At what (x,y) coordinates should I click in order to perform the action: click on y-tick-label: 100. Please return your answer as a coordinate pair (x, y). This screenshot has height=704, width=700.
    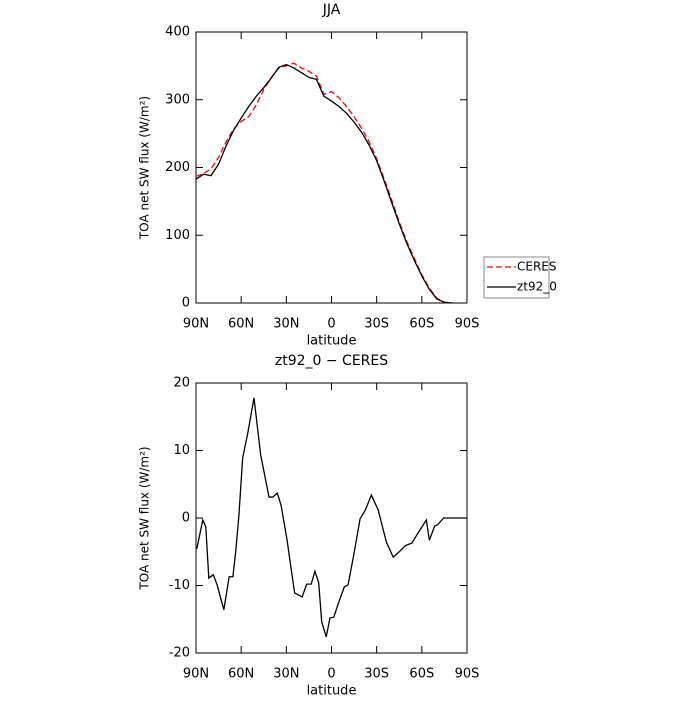
    Looking at the image, I should click on (177, 235).